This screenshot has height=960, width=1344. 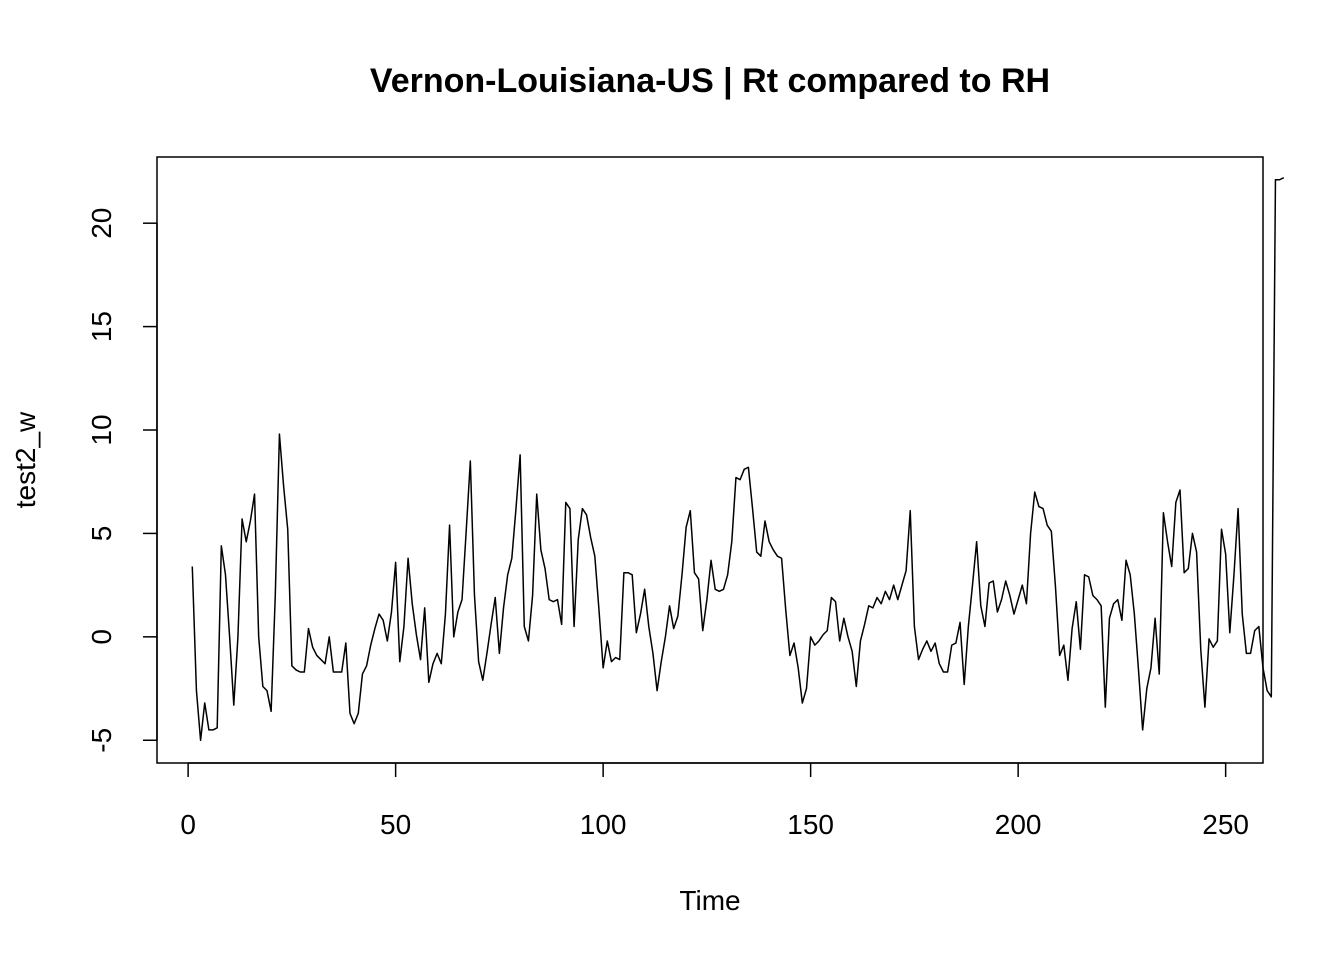 What do you see at coordinates (101, 740) in the screenshot?
I see `y-tick-label: -5` at bounding box center [101, 740].